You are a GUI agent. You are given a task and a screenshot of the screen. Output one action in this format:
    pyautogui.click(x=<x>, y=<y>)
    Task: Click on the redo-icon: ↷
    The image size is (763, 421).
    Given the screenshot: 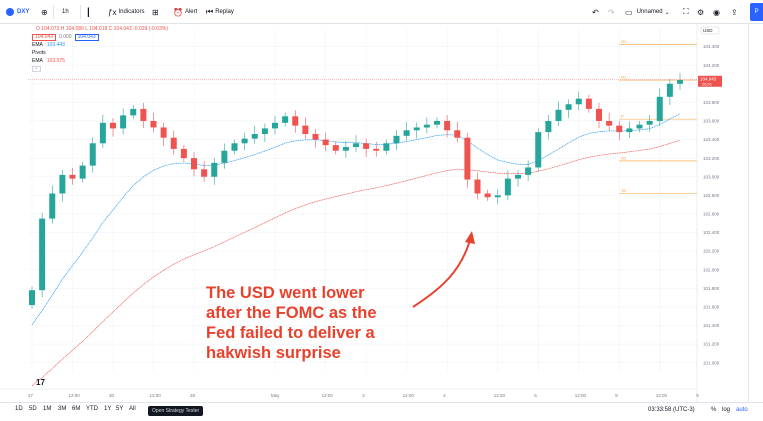 What is the action you would take?
    pyautogui.click(x=611, y=12)
    